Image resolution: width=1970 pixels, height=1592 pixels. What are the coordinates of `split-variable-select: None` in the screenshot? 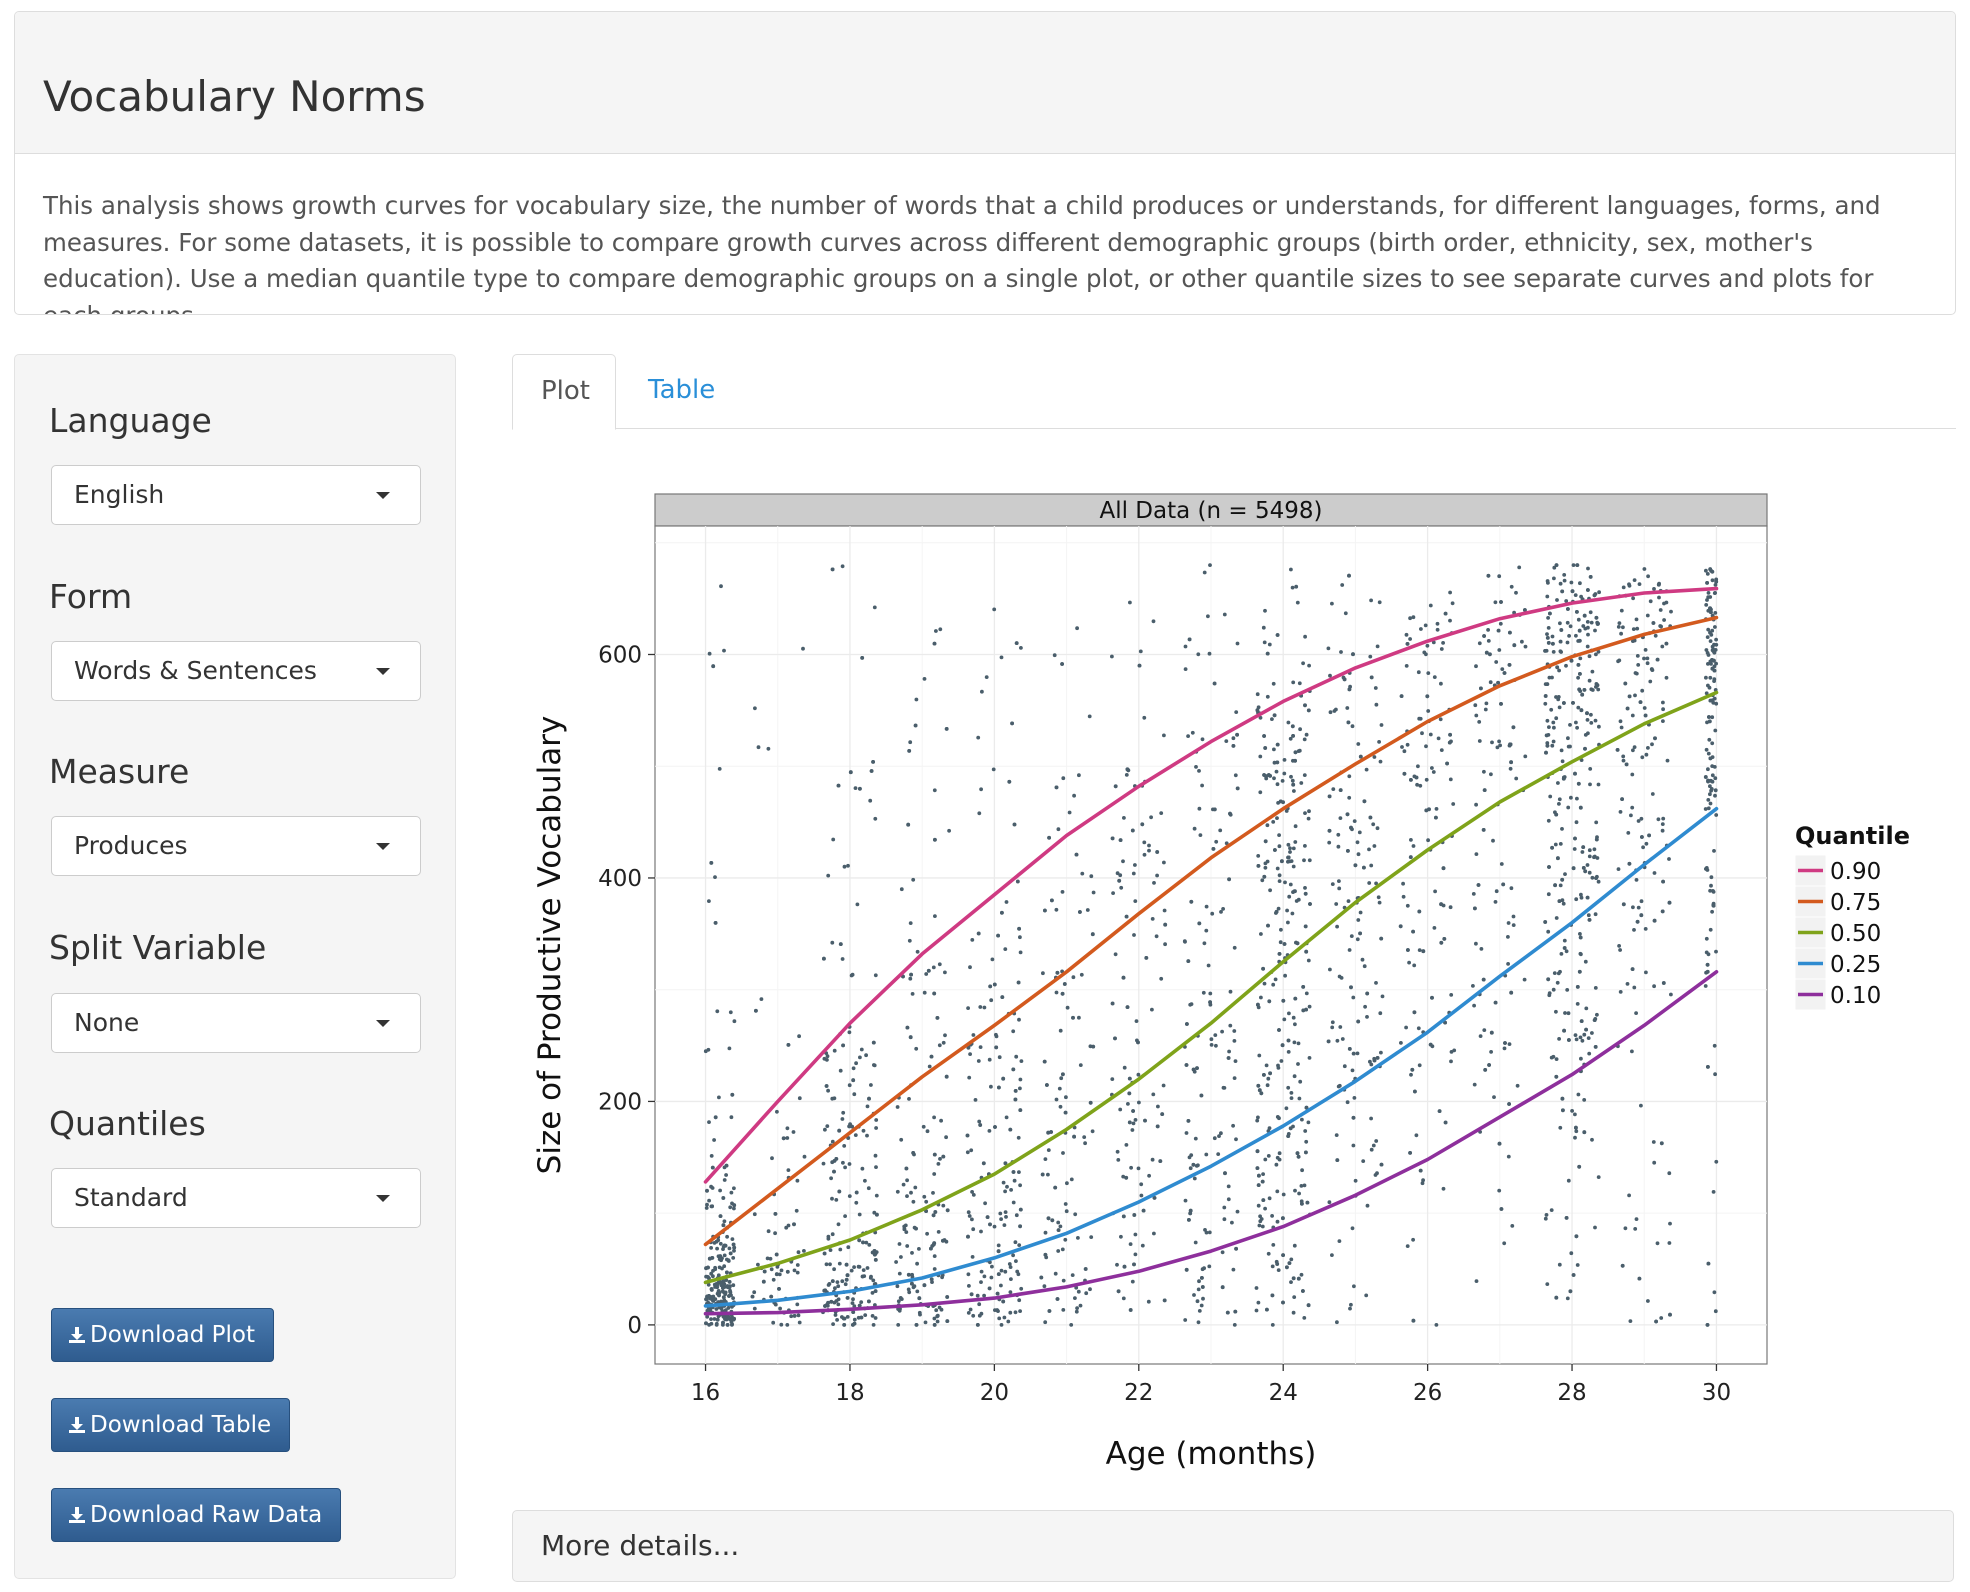 It's located at (236, 1023).